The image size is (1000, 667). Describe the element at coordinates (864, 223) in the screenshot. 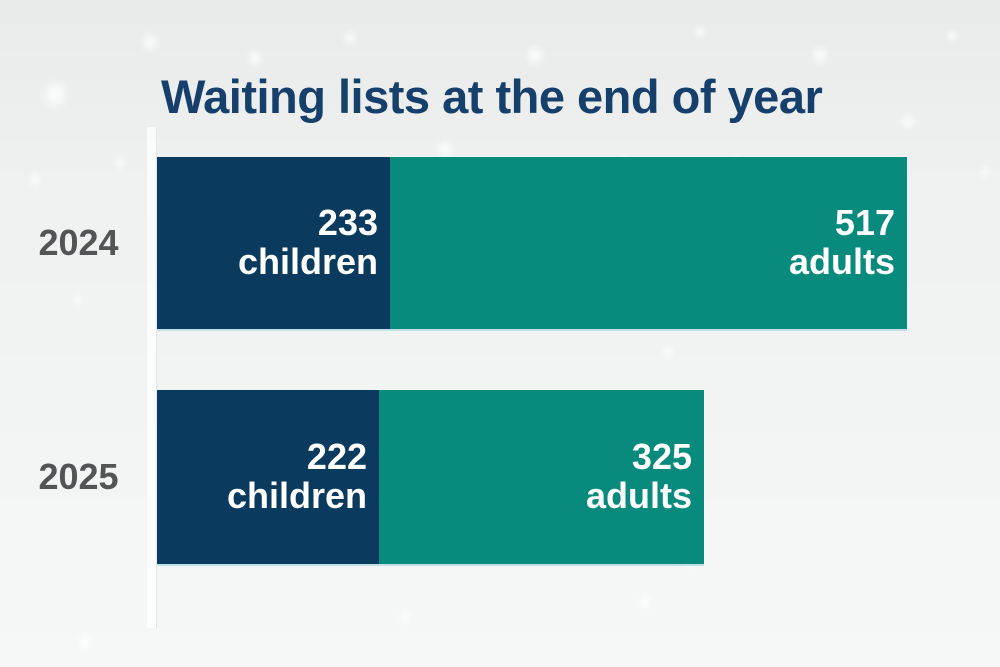

I see `segment-value: 517` at that location.